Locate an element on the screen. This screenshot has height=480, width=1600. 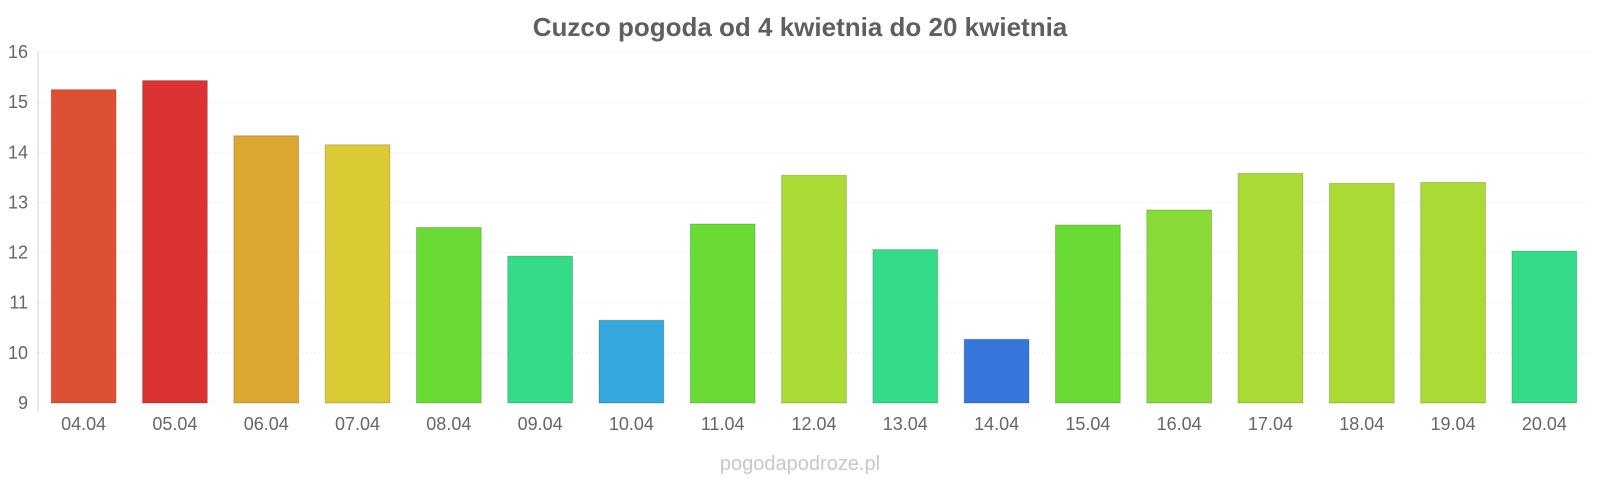
x-tick-label: 14.04 is located at coordinates (996, 424).